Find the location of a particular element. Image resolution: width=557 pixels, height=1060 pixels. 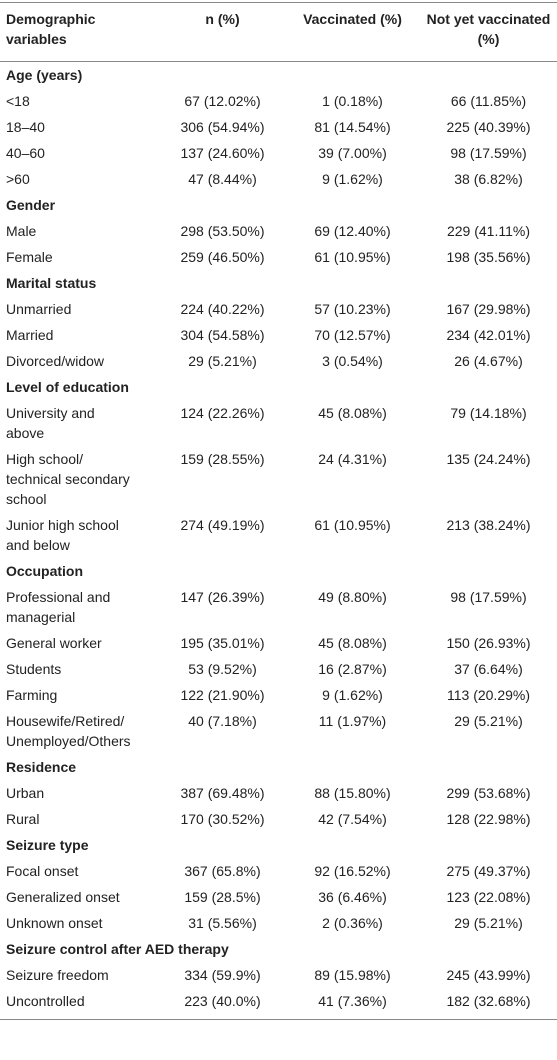

cell: 40 (7.18%) is located at coordinates (222, 721).